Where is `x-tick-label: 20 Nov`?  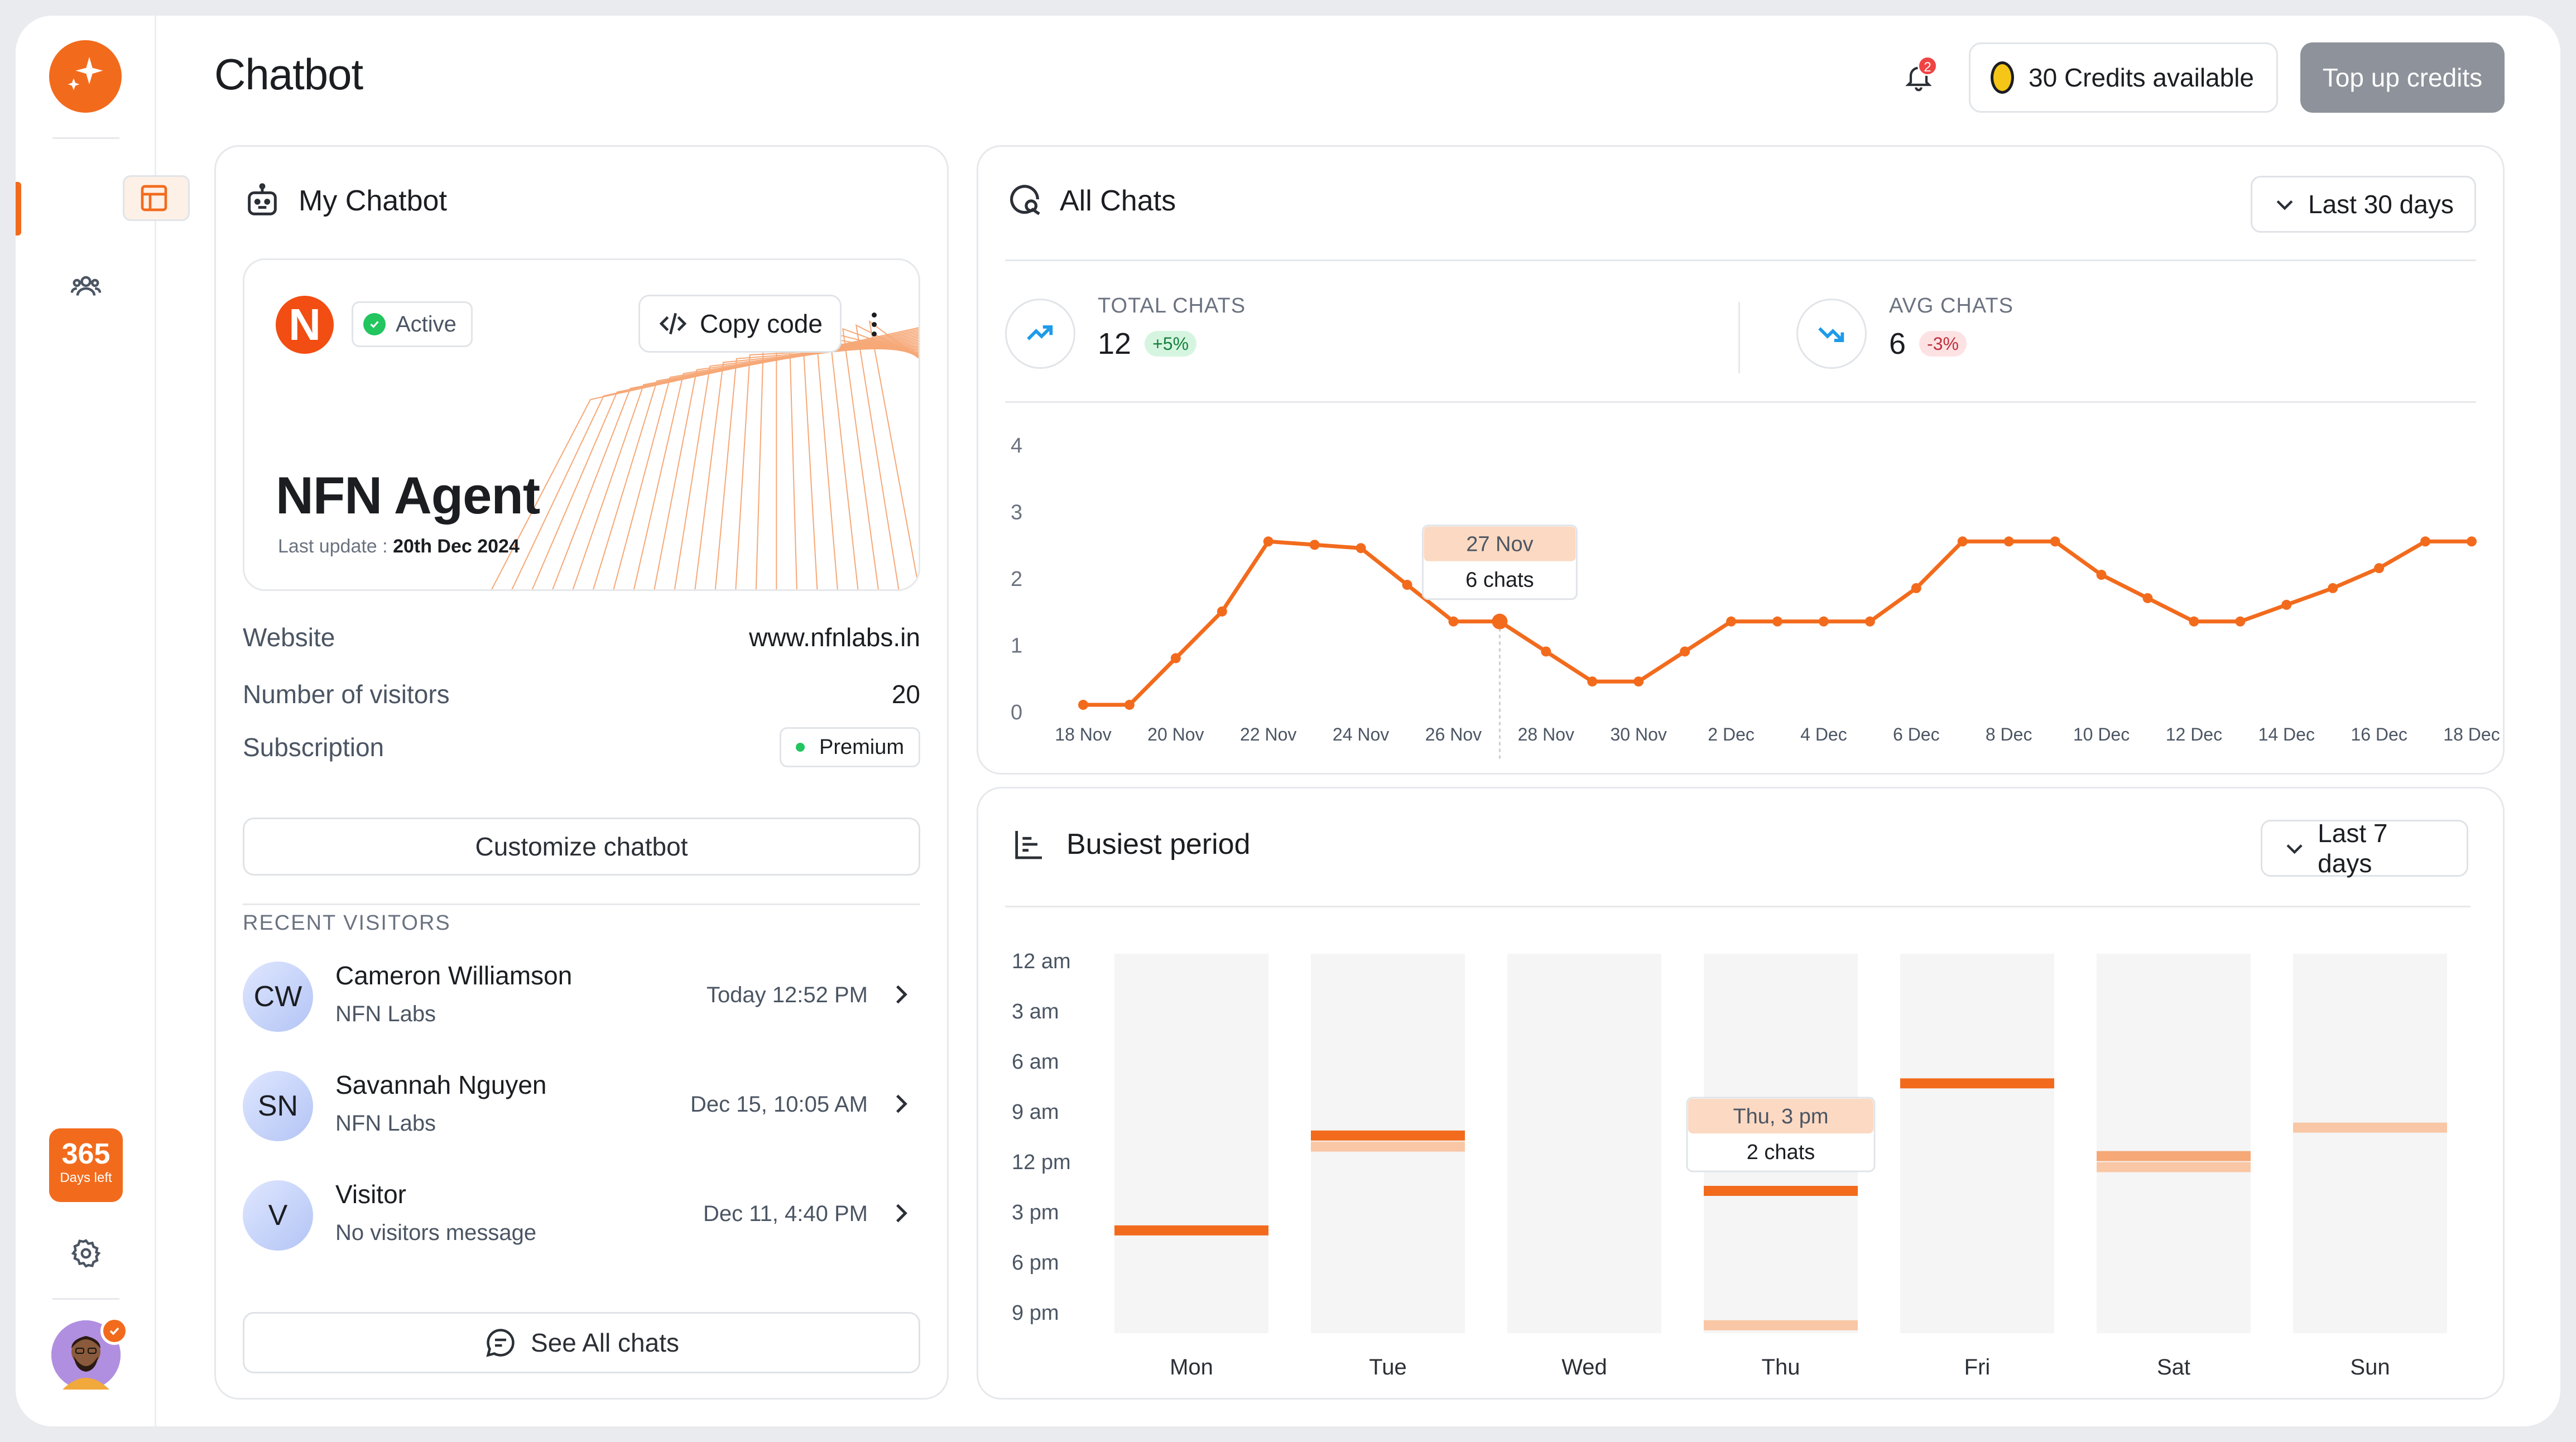 x-tick-label: 20 Nov is located at coordinates (1175, 734).